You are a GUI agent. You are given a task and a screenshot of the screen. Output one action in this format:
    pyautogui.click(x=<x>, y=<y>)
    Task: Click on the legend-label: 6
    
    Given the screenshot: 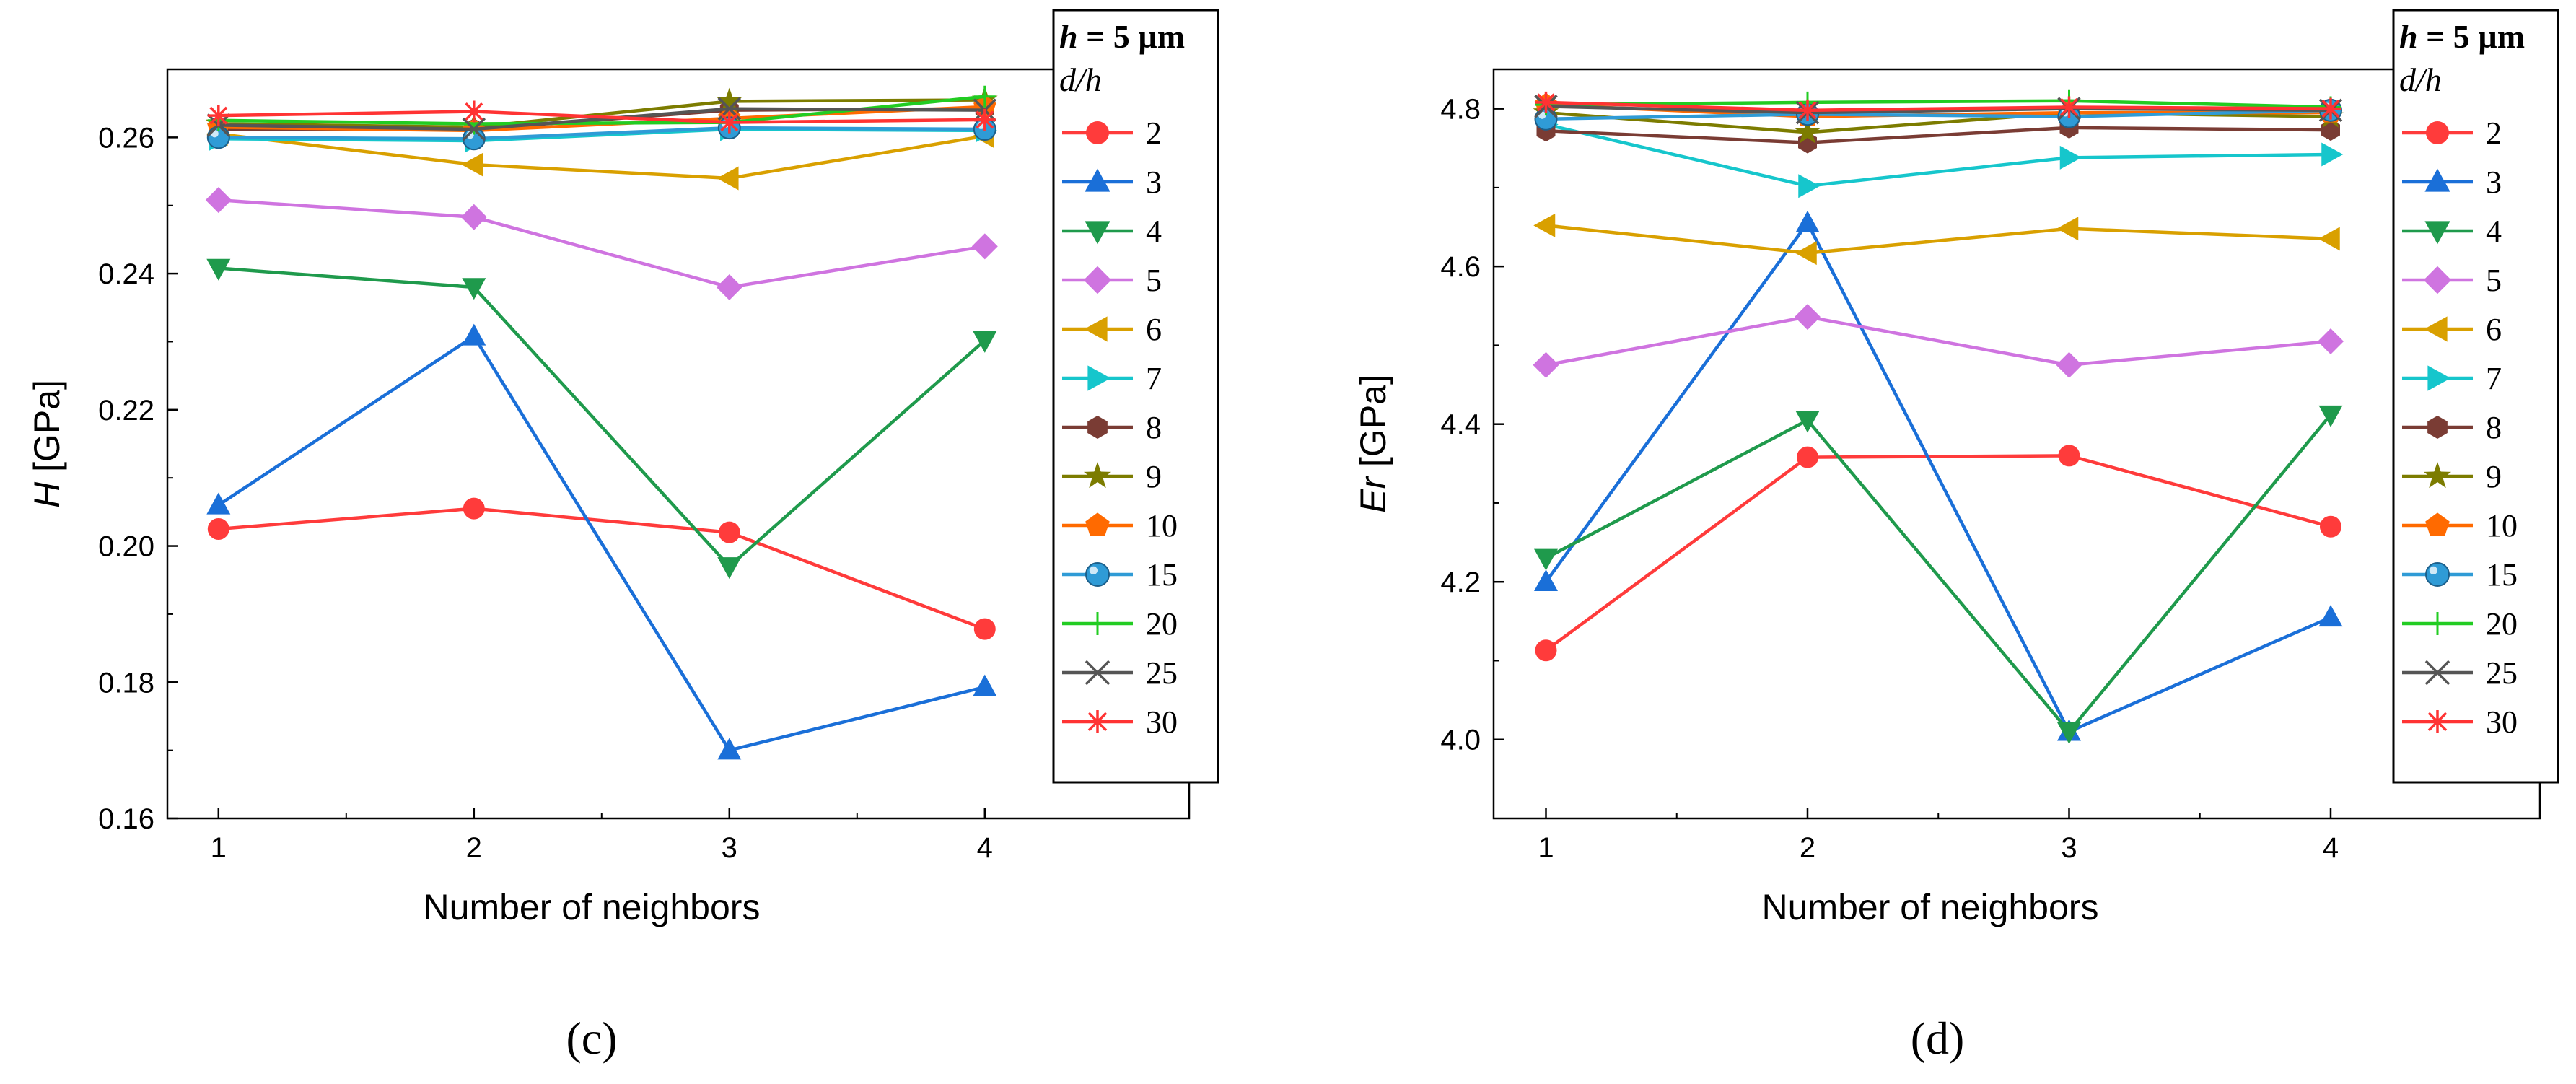 What is the action you would take?
    pyautogui.click(x=2494, y=329)
    